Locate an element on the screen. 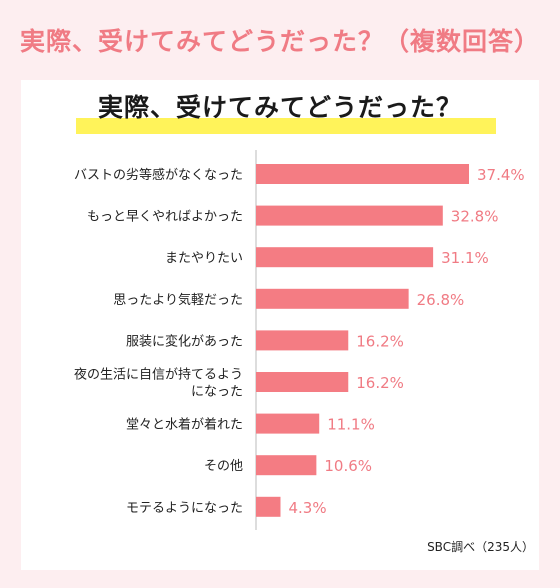  chart-title: 実際、受けてみてどうだった？ is located at coordinates (279, 107).